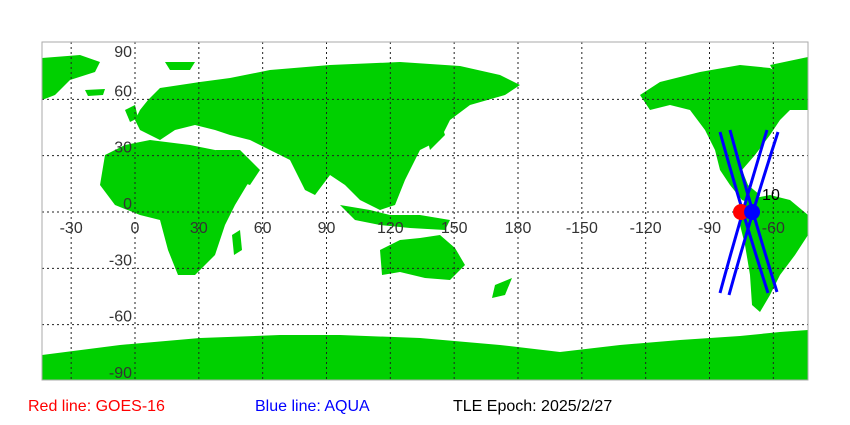  I want to click on legend-red-line: Red line: GOES-16, so click(96, 406).